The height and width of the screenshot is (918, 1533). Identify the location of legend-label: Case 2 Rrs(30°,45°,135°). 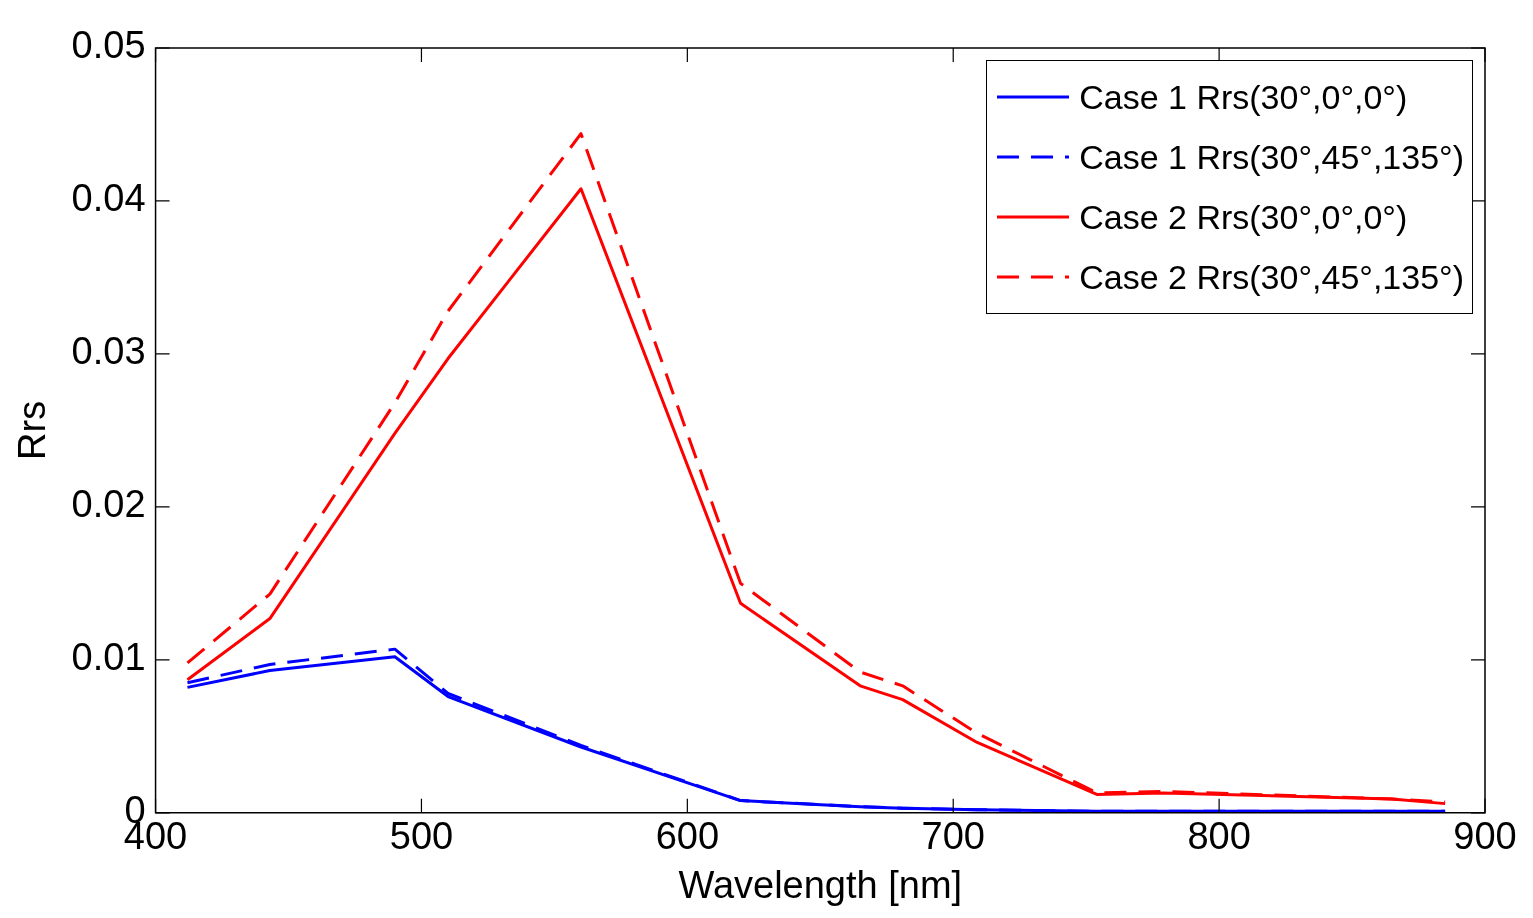
(1271, 277).